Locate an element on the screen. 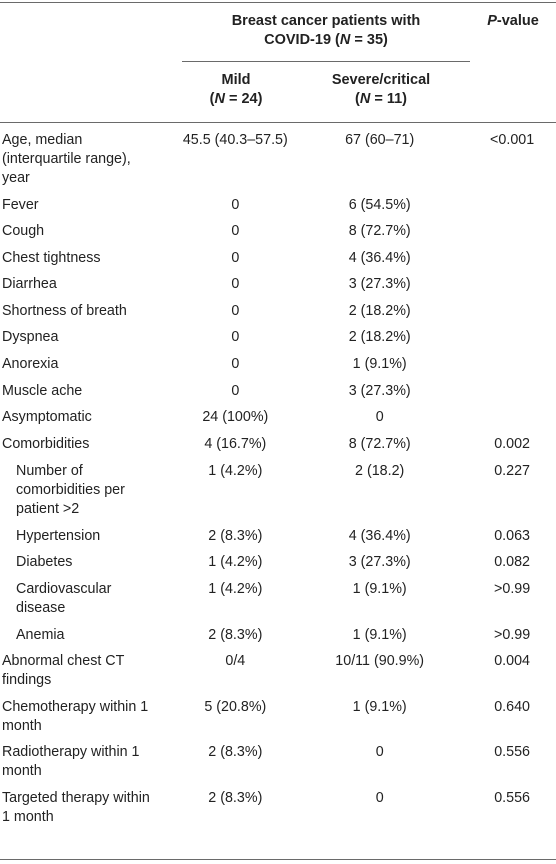  row-label: Age, median (interquartile range), year is located at coordinates (90, 163).